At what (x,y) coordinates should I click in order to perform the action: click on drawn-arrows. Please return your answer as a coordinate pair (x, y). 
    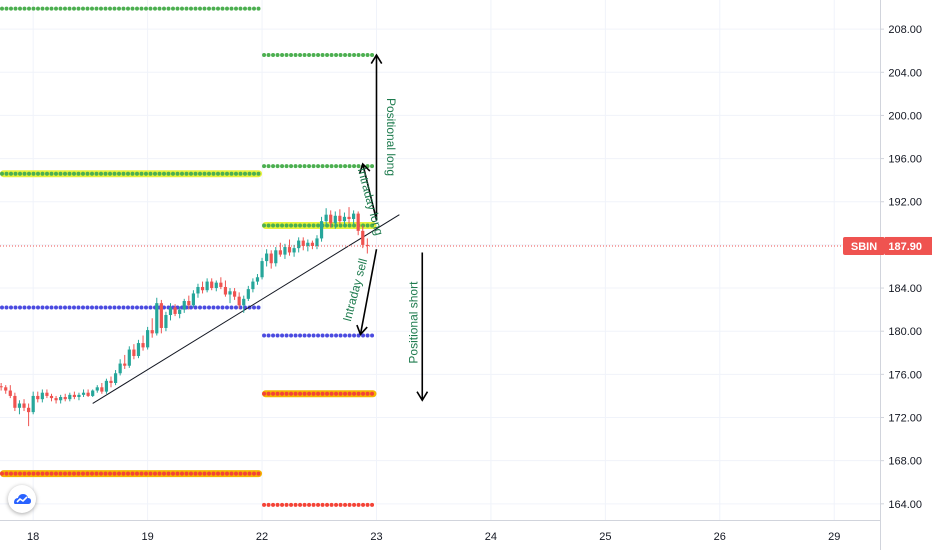
    Looking at the image, I should click on (392, 227).